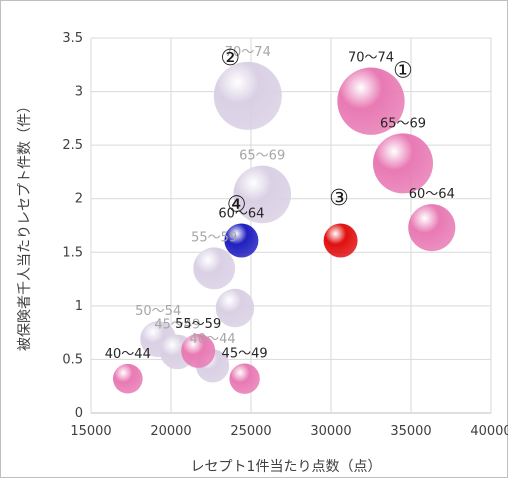 This screenshot has height=479, width=508. Describe the element at coordinates (237, 205) in the screenshot. I see `circled-marker: ④` at that location.